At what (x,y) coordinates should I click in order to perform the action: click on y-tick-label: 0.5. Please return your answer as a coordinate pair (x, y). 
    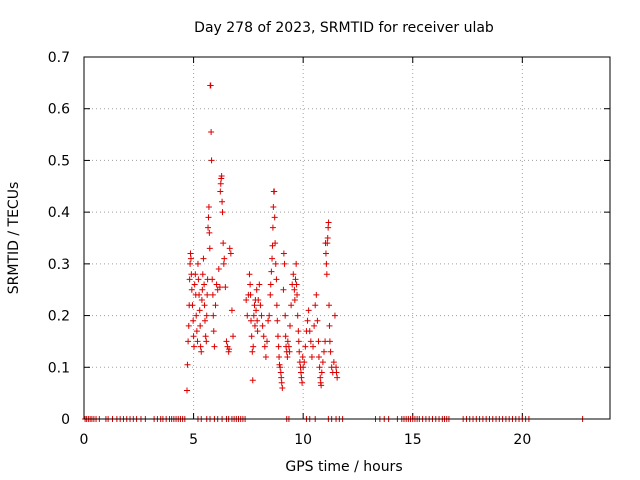
    Looking at the image, I should click on (59, 161).